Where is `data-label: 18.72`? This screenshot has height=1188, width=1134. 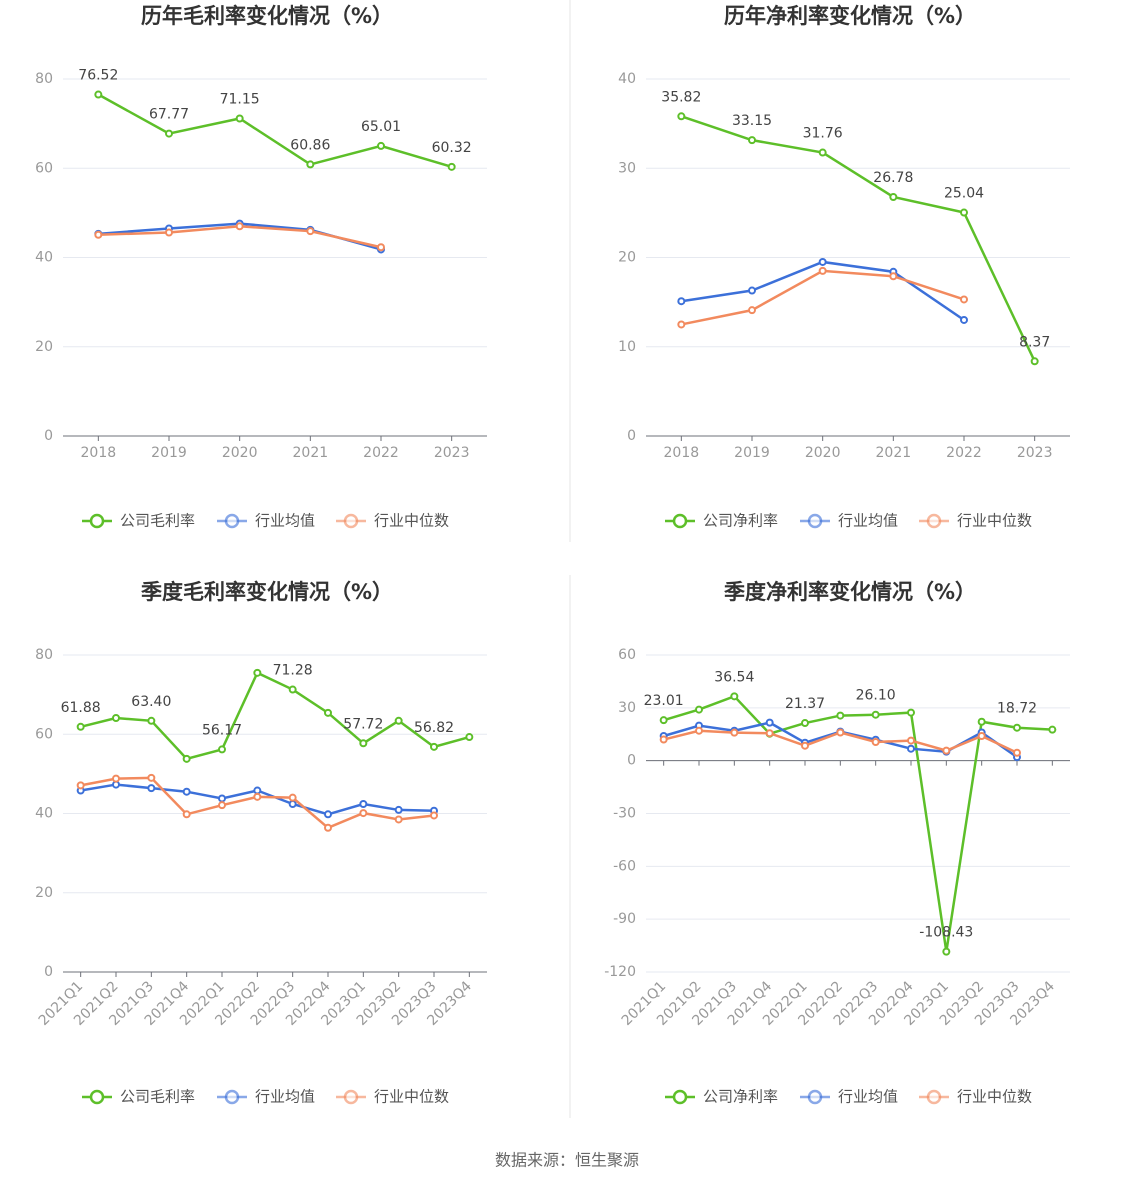
data-label: 18.72 is located at coordinates (1017, 709).